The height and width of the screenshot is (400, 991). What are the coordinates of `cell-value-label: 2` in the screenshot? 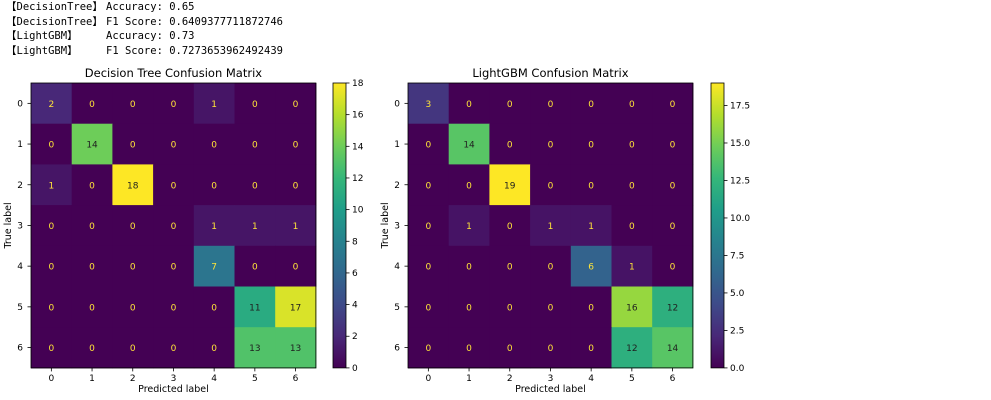 It's located at (51, 105).